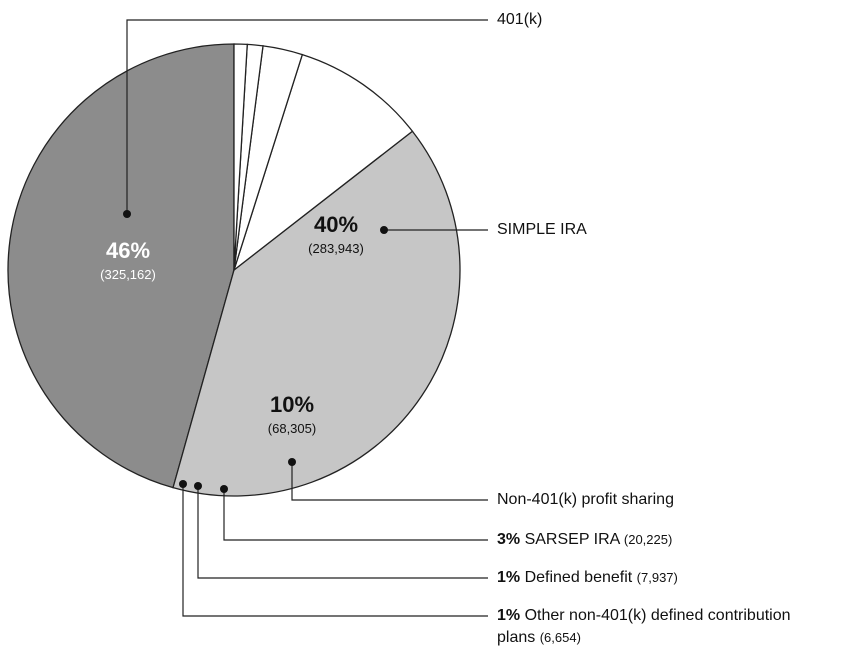 Image resolution: width=856 pixels, height=654 pixels. I want to click on category-name: Non-401(k) profit sharing, so click(585, 499).